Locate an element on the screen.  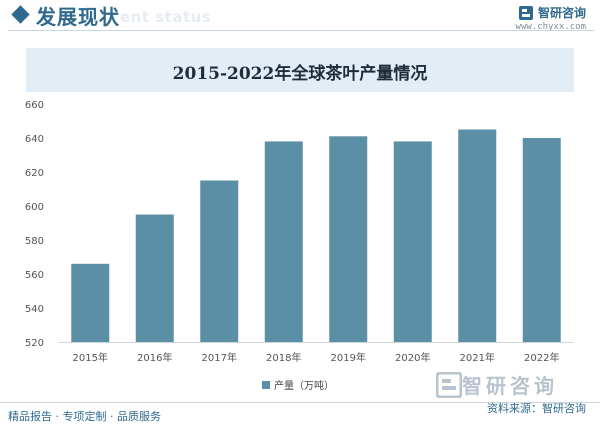
x-tick-label: 2015年 is located at coordinates (90, 357).